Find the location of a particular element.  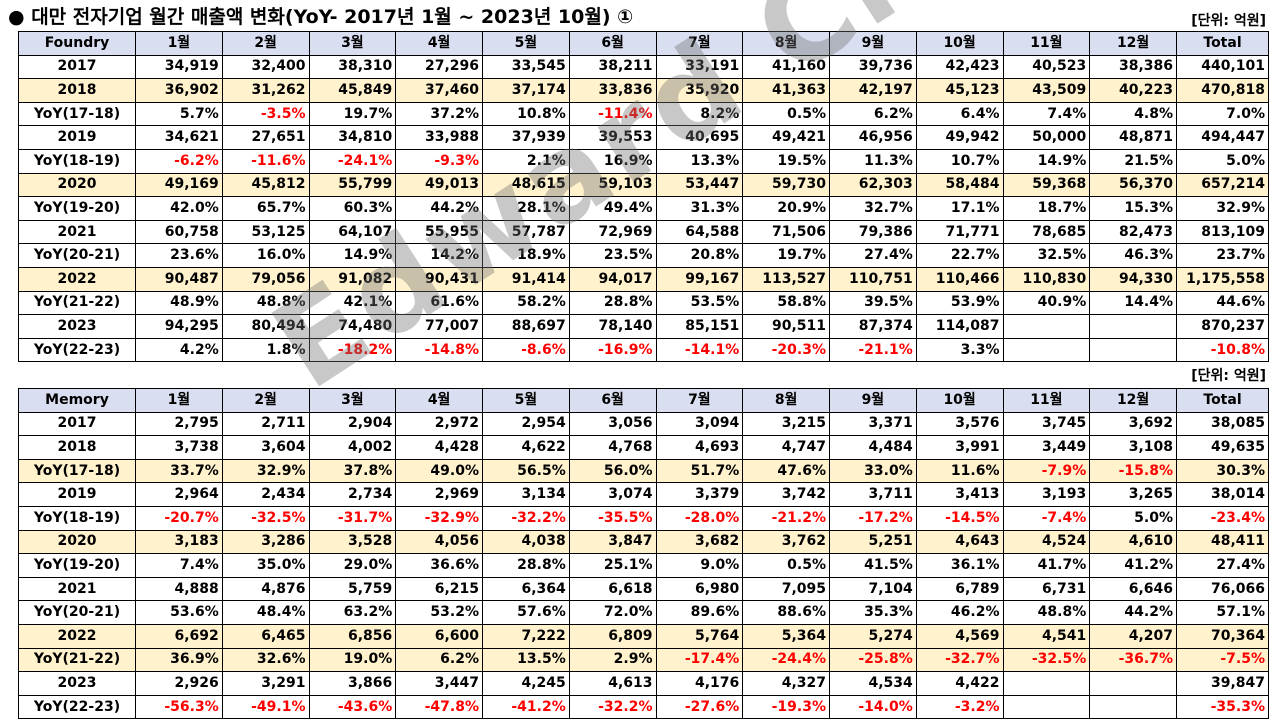

value-cell: 55,799 is located at coordinates (352, 185).